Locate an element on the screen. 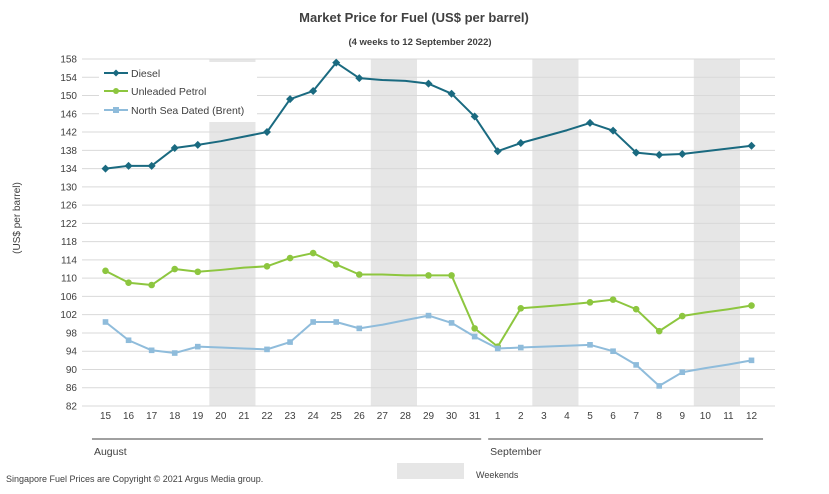 The image size is (829, 494). x-tick-14: 28 is located at coordinates (406, 416).